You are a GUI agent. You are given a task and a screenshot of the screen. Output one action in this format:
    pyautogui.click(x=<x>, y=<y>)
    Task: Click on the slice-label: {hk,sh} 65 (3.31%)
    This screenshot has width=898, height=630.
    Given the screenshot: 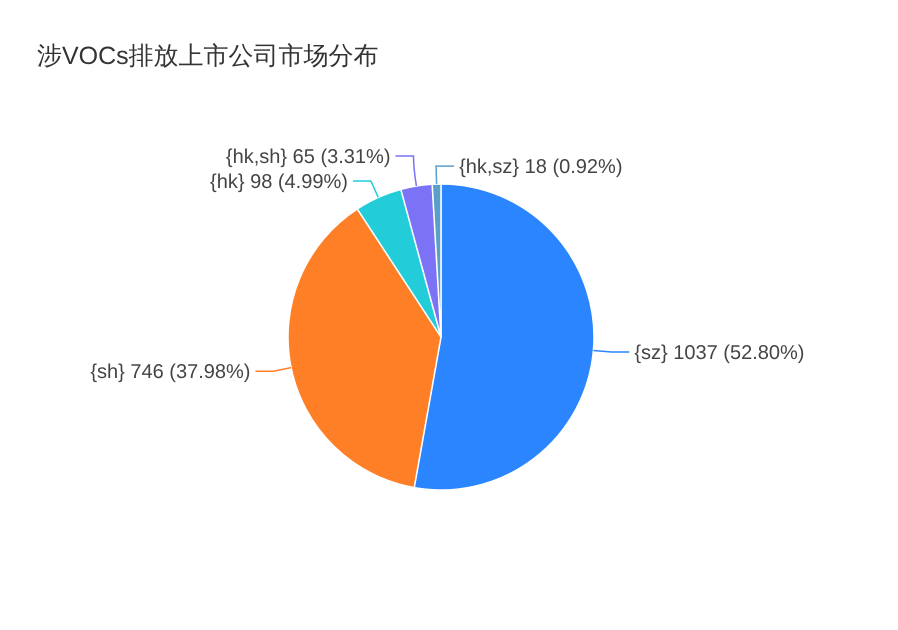 What is the action you would take?
    pyautogui.click(x=308, y=157)
    